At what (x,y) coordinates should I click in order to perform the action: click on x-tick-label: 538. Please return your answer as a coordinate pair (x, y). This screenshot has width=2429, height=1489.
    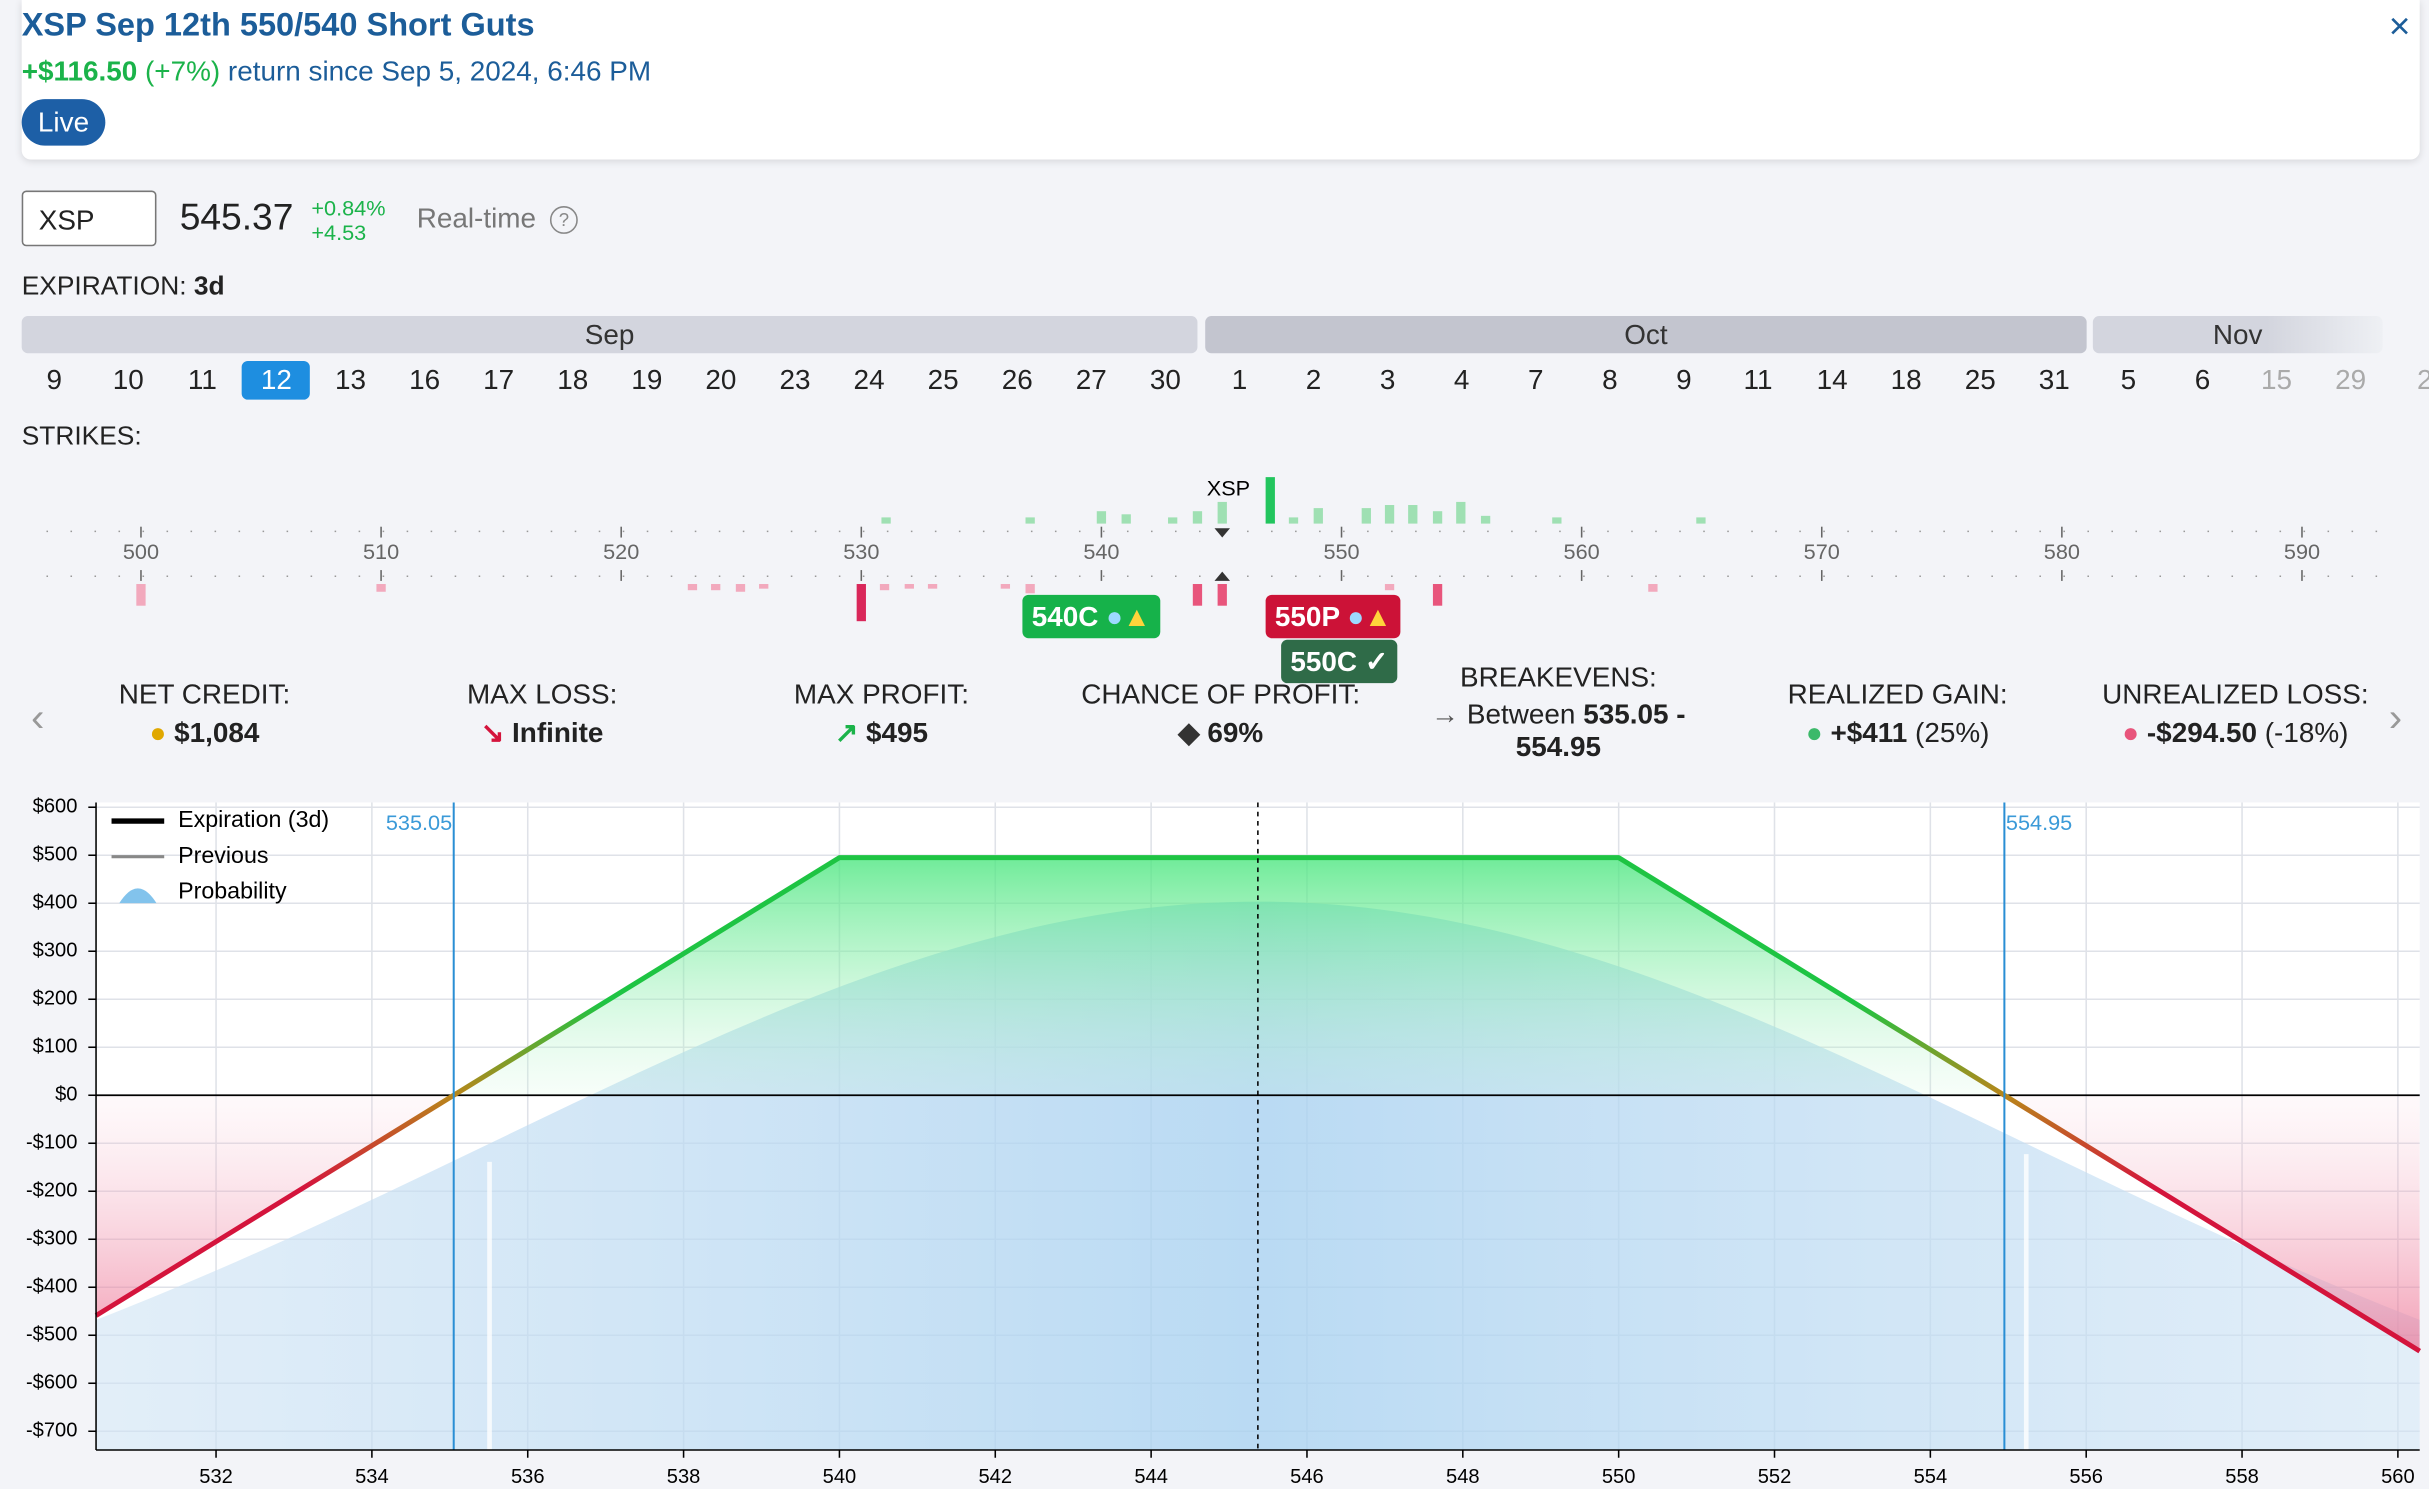
    Looking at the image, I should click on (684, 1477).